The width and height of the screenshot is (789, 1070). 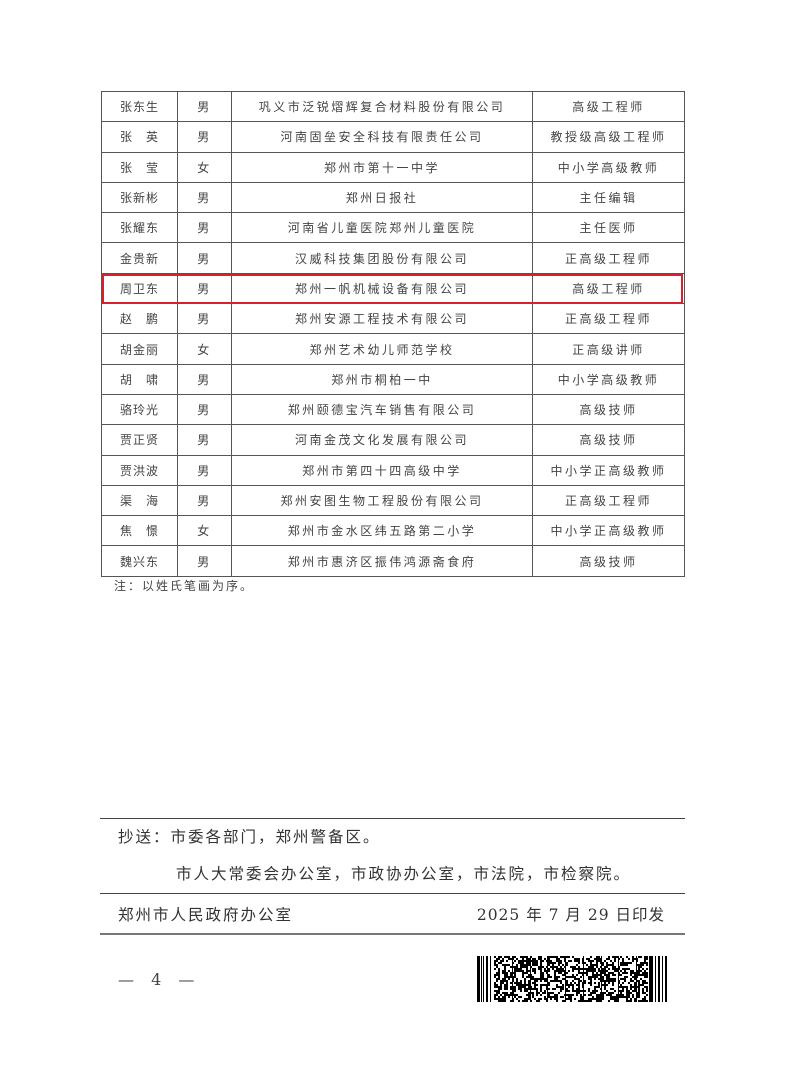 I want to click on cc-line-2: 市人大常委会办公室，市政协办公室，市法院，市检察院。, so click(x=404, y=874).